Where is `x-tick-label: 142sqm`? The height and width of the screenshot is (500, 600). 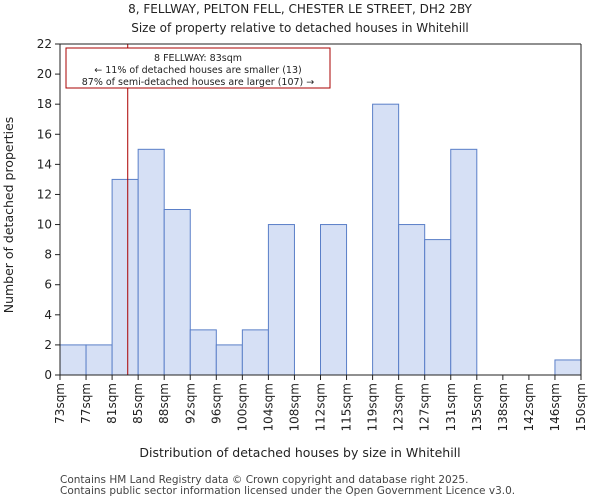
x-tick-label: 142sqm is located at coordinates (529, 407).